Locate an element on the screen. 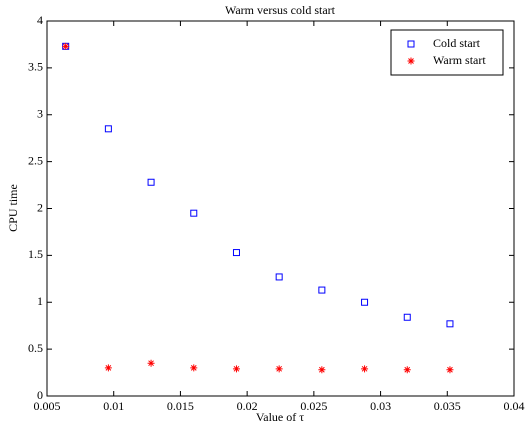 The image size is (528, 427). x-tick-label: 0.02 is located at coordinates (247, 406).